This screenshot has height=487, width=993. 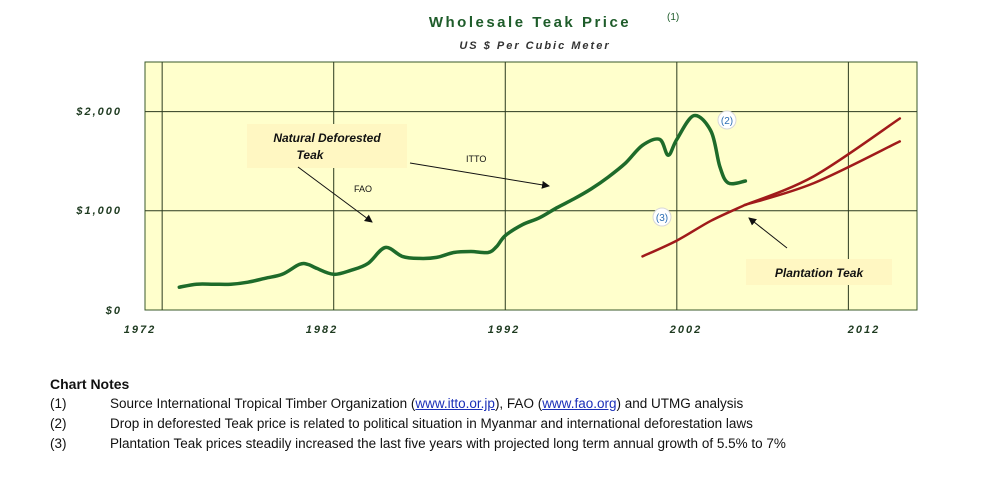 I want to click on ref3-marker, so click(x=662, y=217).